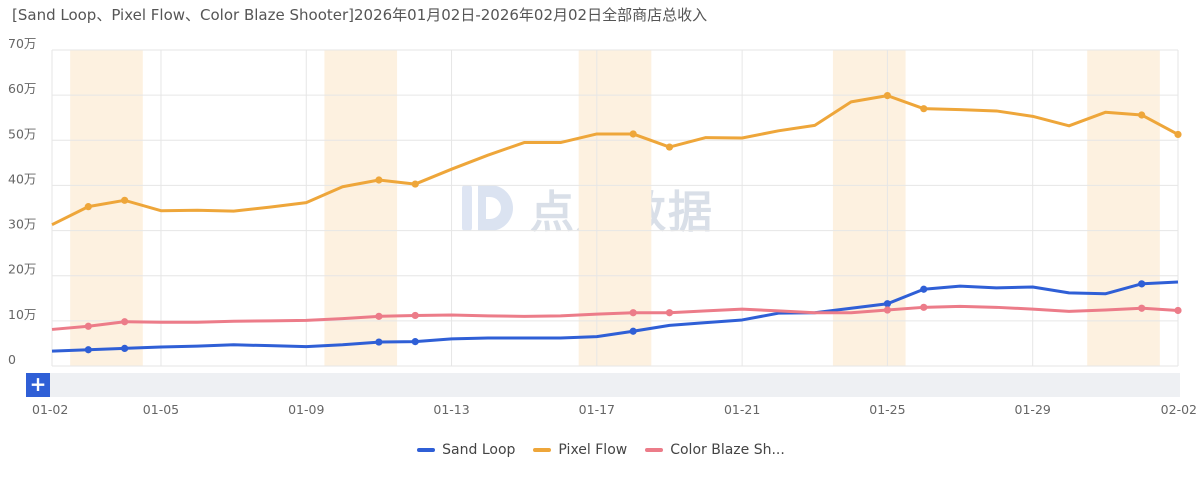 The height and width of the screenshot is (478, 1202). Describe the element at coordinates (12, 359) in the screenshot. I see `y-tick-label: 0` at that location.